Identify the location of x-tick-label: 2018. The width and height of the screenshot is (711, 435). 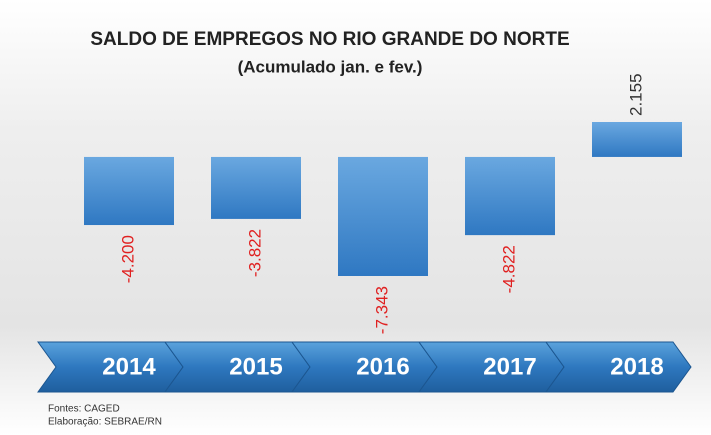
(636, 366).